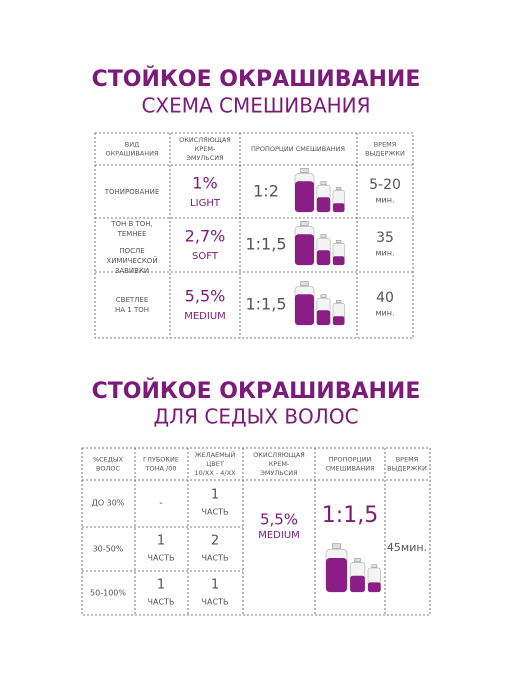 The height and width of the screenshot is (683, 512). I want to click on header-cell: ЖЕЛАЕМЫЙ, so click(215, 454).